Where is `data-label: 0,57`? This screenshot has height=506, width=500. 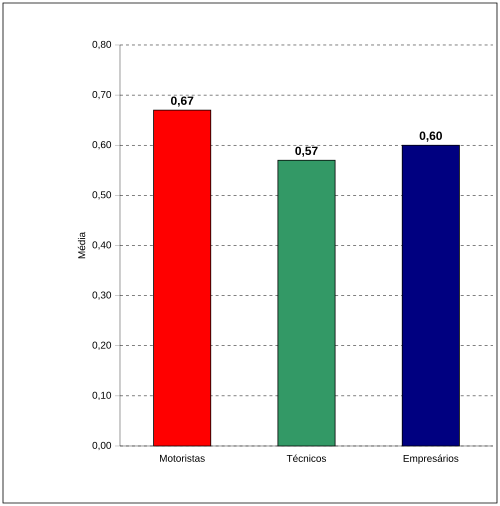 data-label: 0,57 is located at coordinates (306, 151).